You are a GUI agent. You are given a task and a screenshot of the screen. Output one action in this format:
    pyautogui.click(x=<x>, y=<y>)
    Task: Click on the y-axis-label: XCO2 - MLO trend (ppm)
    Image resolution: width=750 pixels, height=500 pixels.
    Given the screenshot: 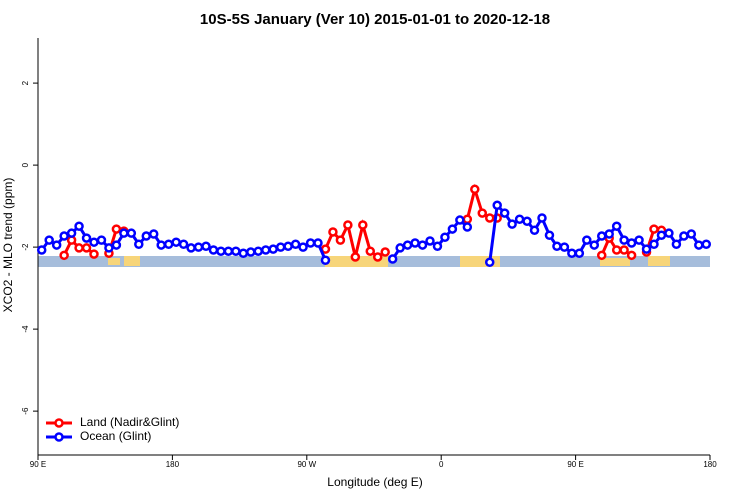 What is the action you would take?
    pyautogui.click(x=8, y=245)
    